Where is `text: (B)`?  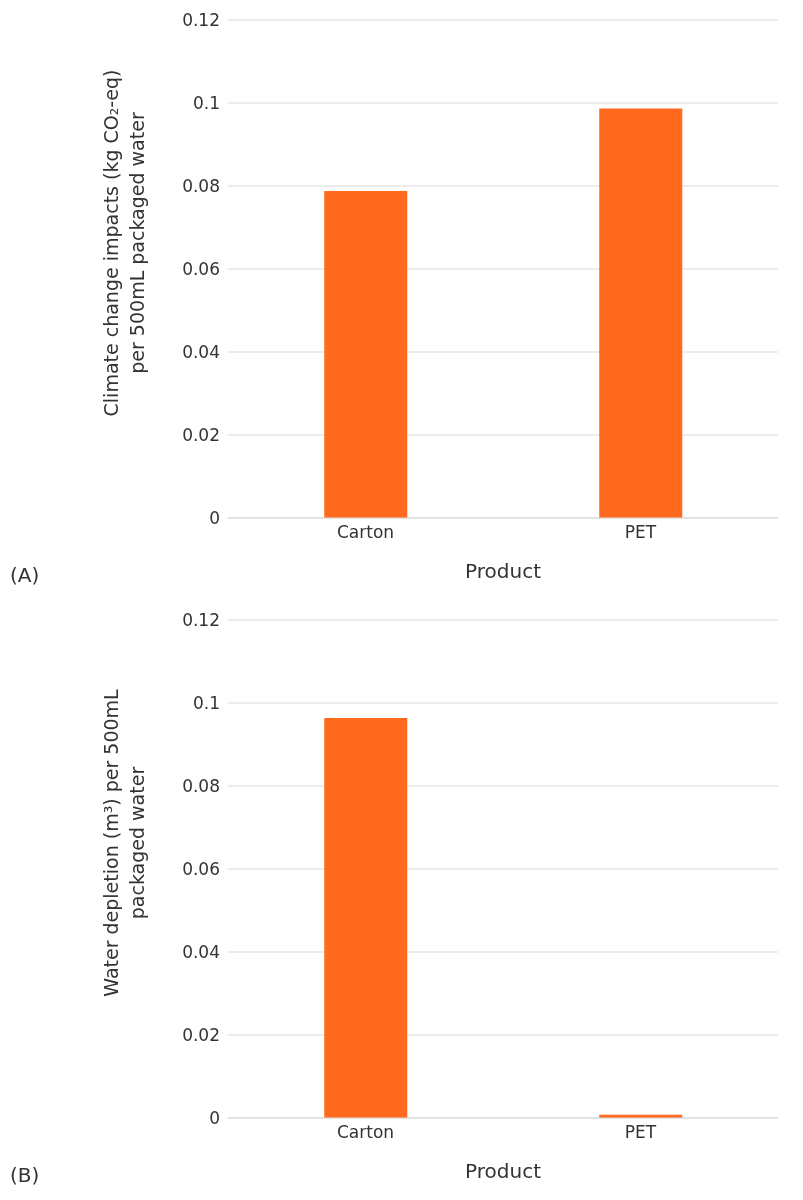 text: (B) is located at coordinates (25, 1175).